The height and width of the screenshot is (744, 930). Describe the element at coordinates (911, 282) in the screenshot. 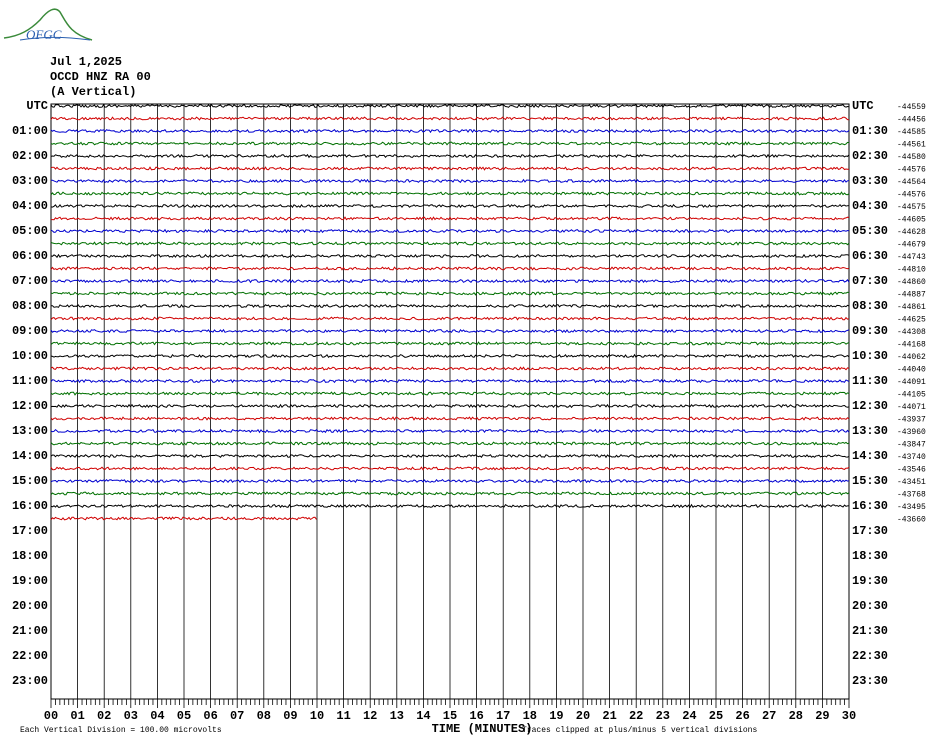

I see `trace-offset: -44860` at that location.